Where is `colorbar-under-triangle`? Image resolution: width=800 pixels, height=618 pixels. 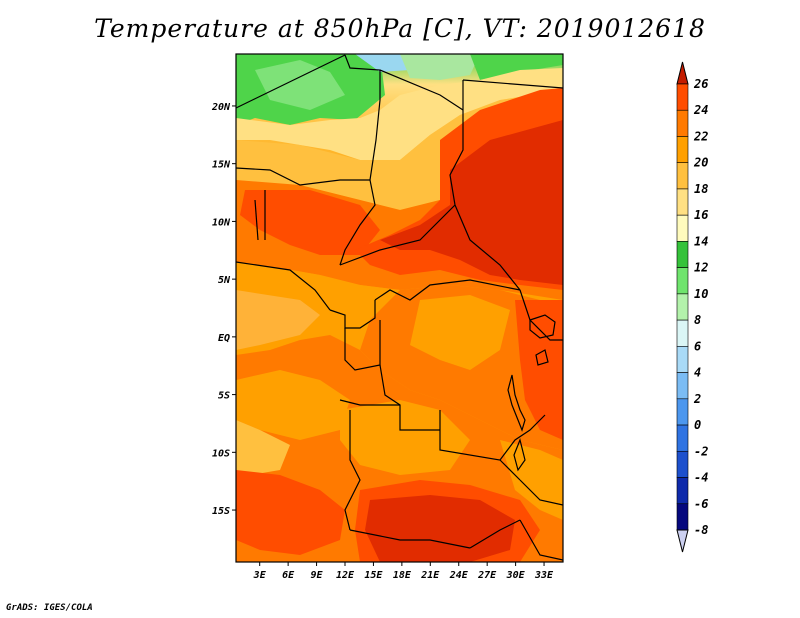 colorbar-under-triangle is located at coordinates (682, 541).